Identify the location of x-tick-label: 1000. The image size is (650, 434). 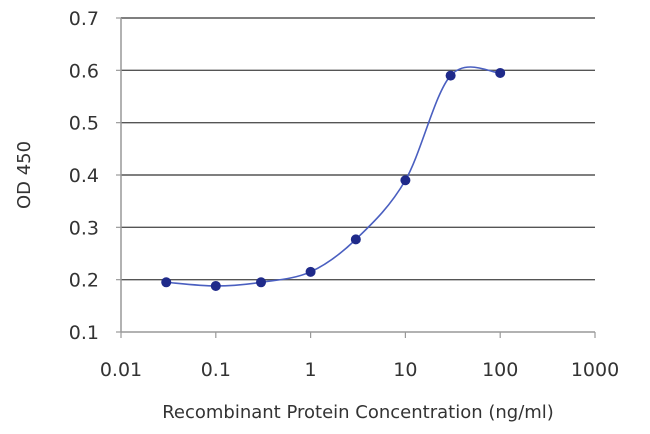
(595, 370).